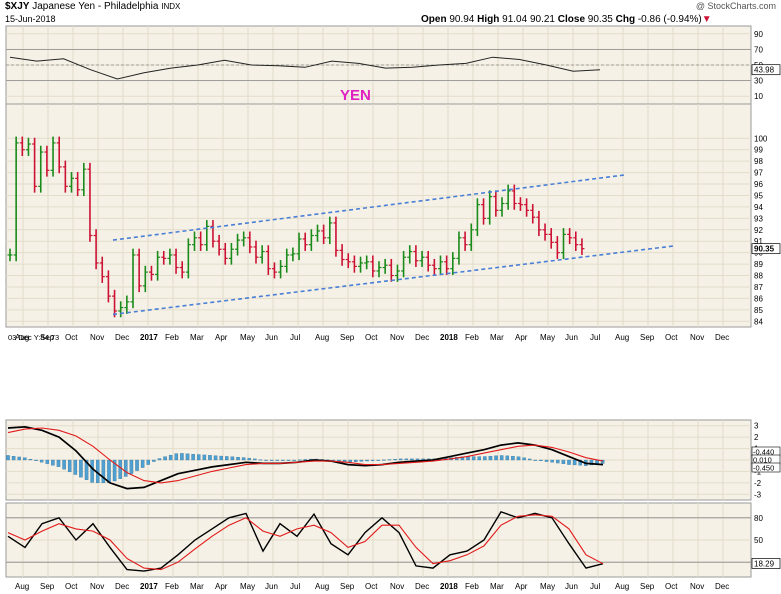  I want to click on bottom-x-label: Apr, so click(221, 586).